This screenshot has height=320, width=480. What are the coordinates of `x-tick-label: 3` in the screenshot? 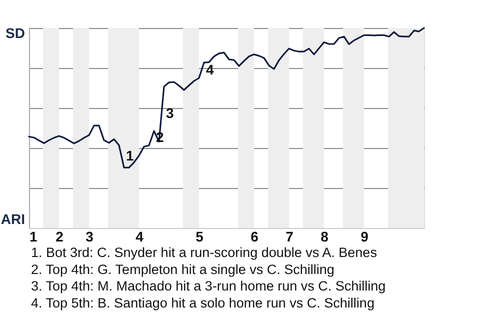 It's located at (90, 236).